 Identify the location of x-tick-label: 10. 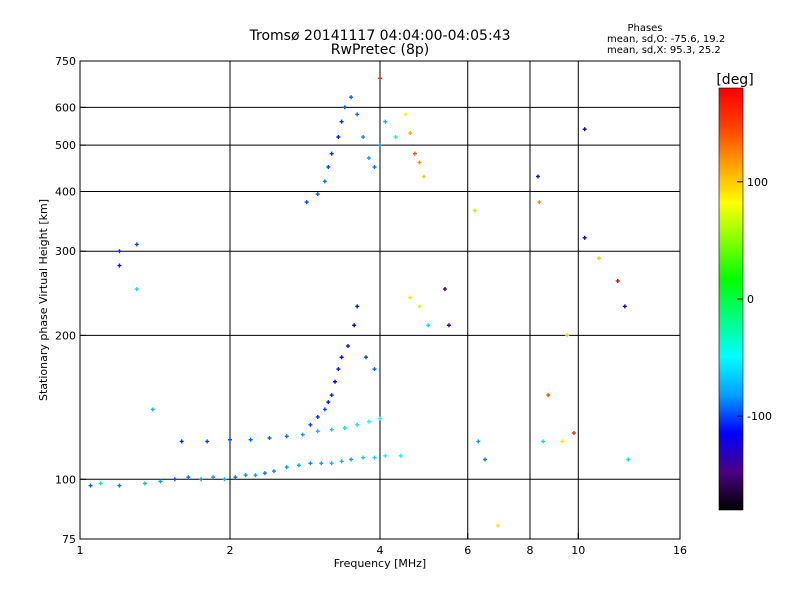
(578, 550).